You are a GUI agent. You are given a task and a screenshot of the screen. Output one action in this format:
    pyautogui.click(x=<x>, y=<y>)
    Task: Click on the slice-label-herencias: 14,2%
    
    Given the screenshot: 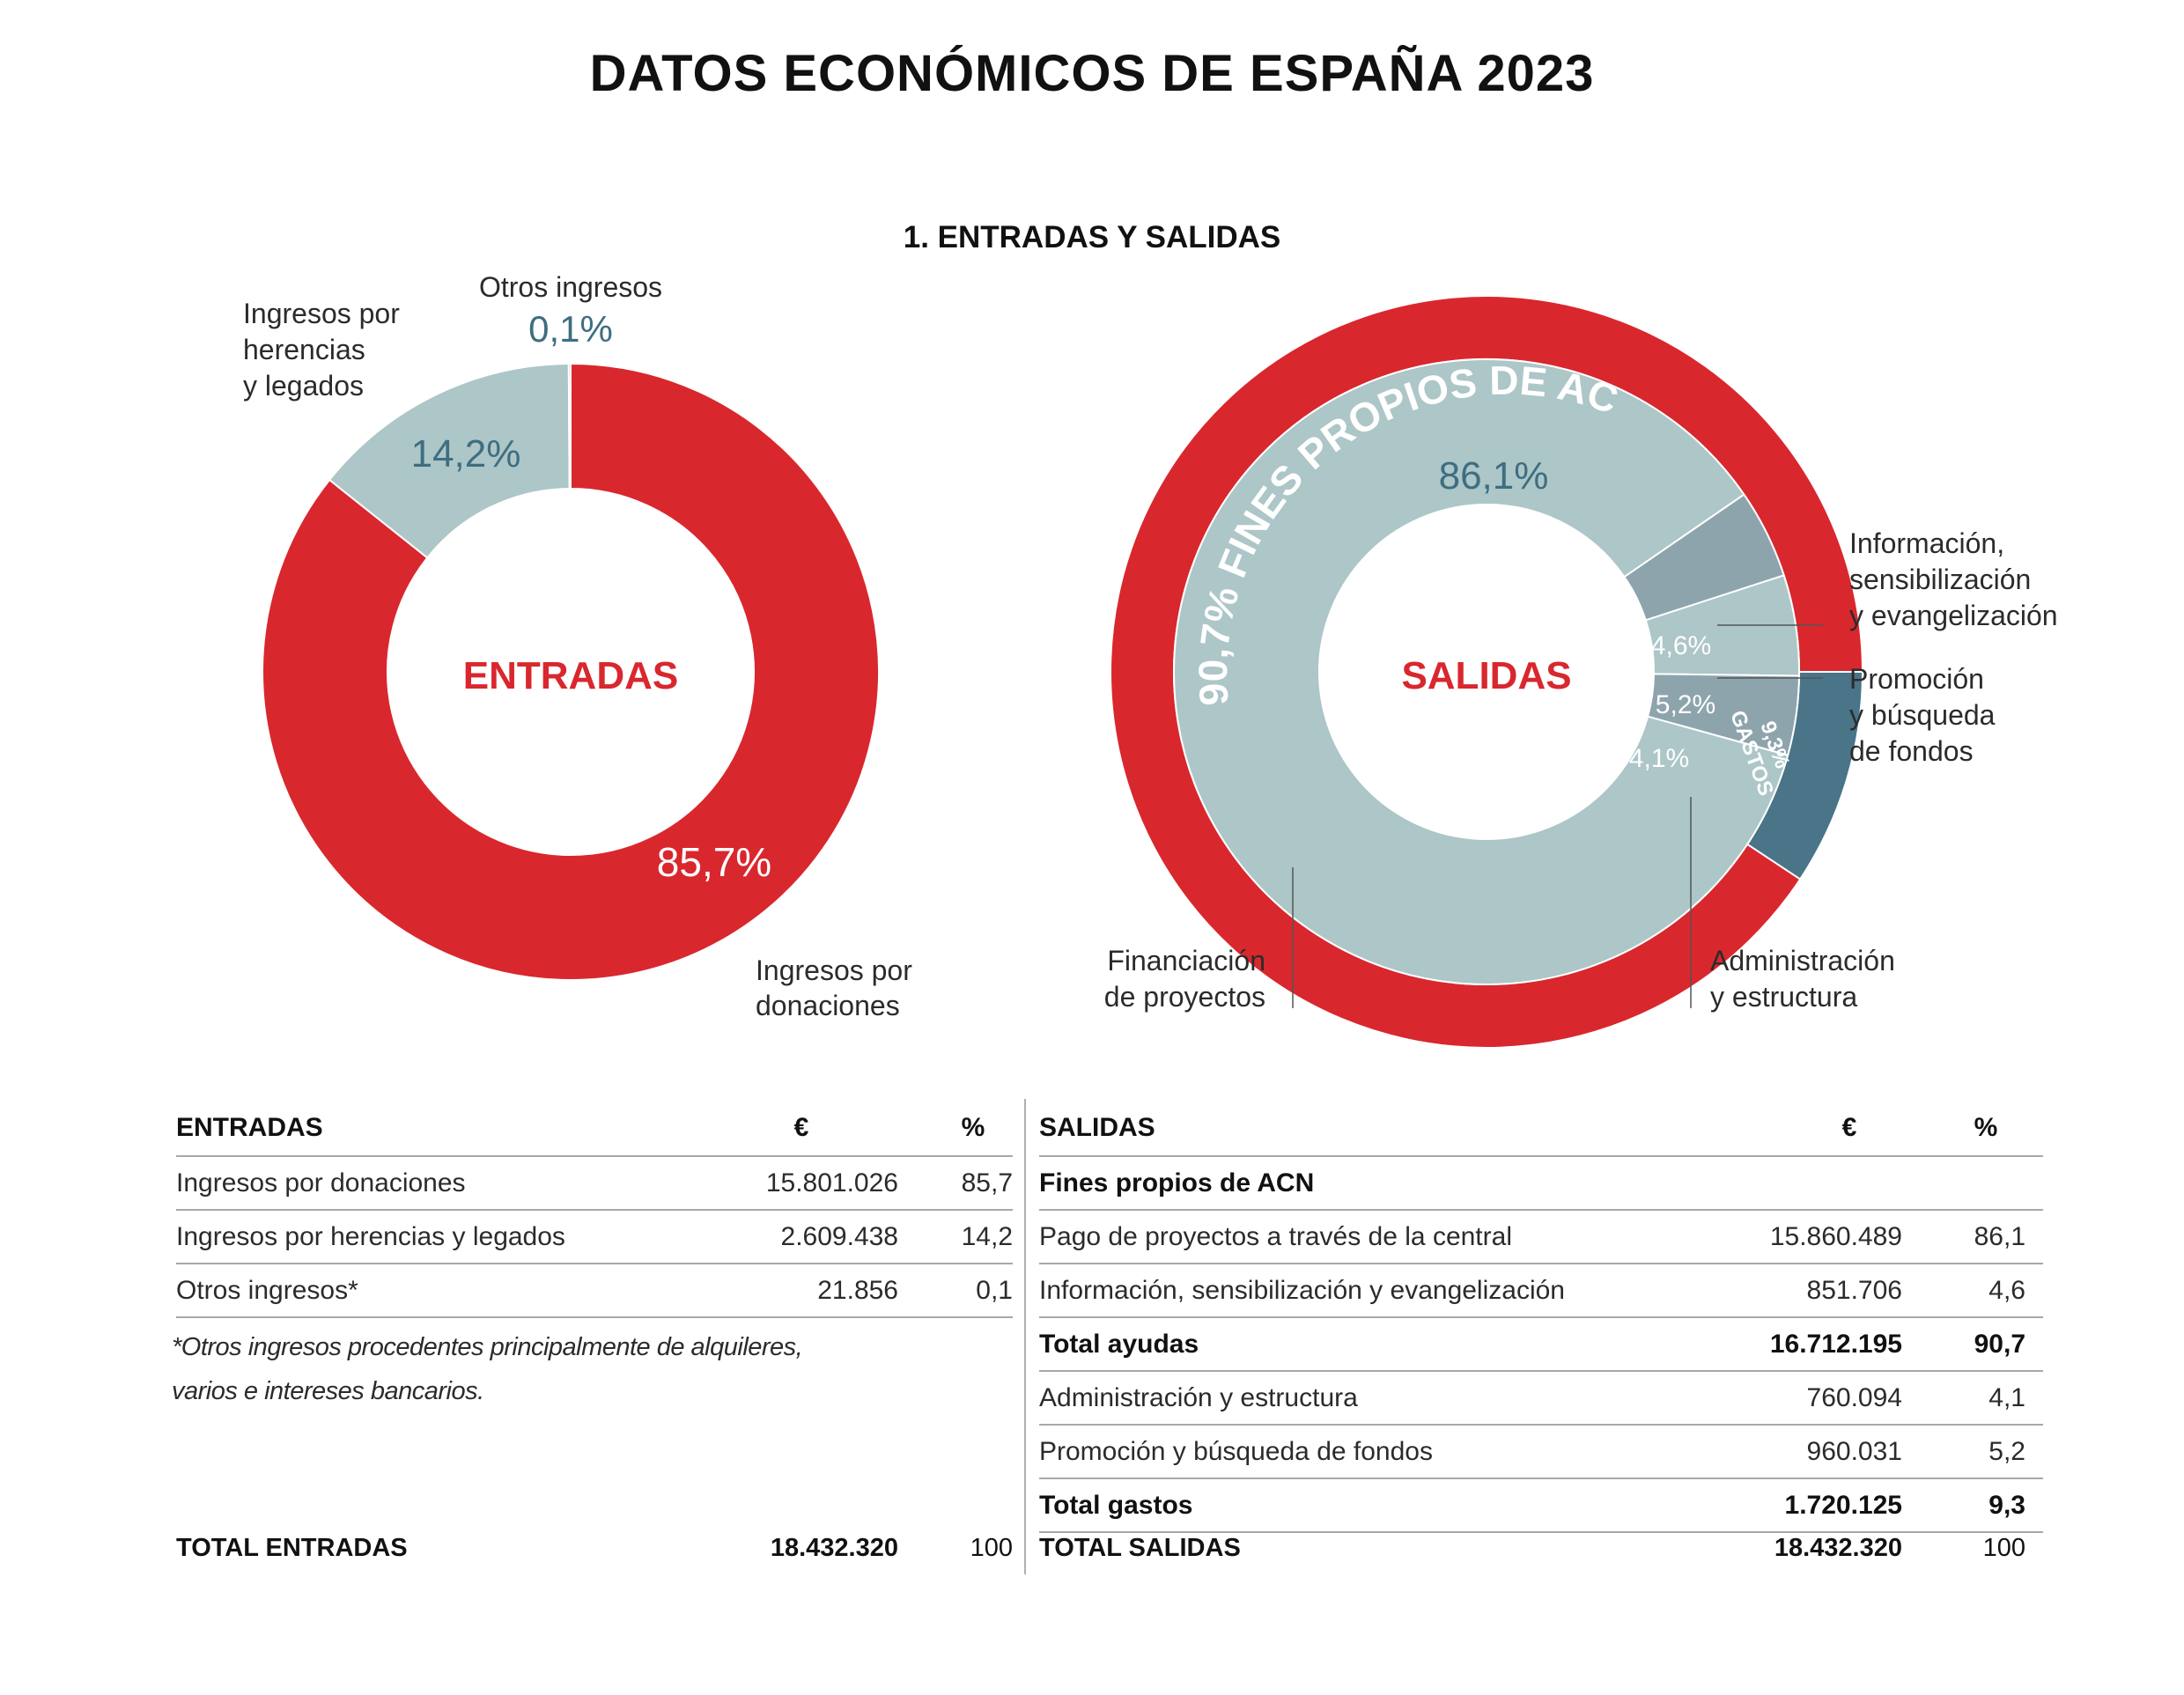 What is the action you would take?
    pyautogui.click(x=466, y=453)
    